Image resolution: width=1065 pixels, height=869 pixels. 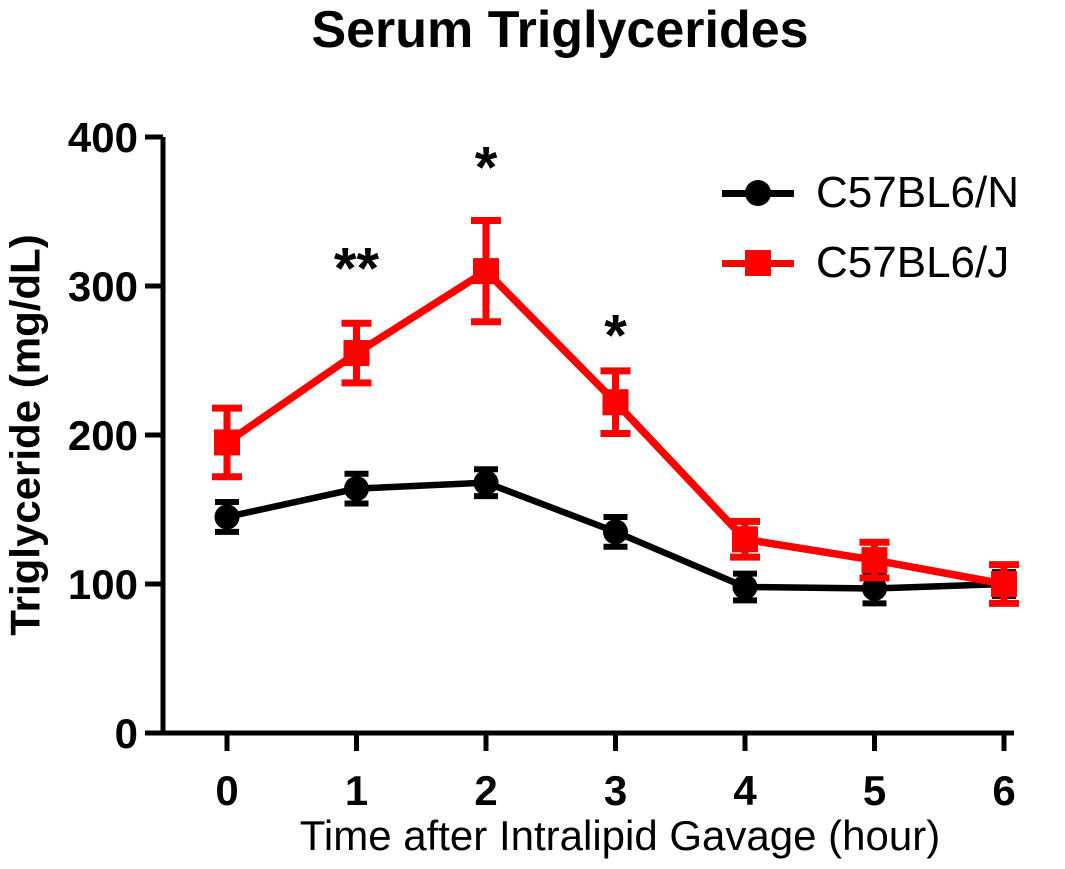 I want to click on x-tick-label: 0, so click(x=226, y=790).